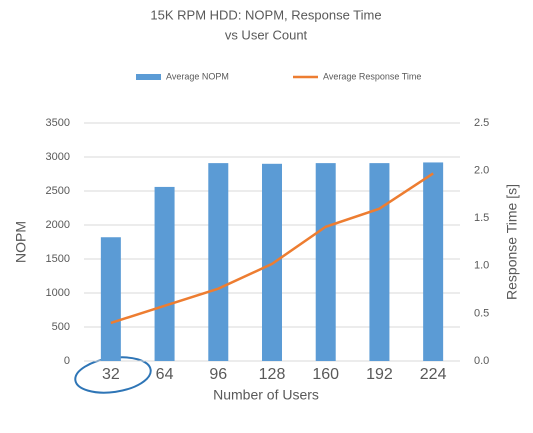 The image size is (533, 433). What do you see at coordinates (197, 76) in the screenshot?
I see `legend-label: Average NOPM` at bounding box center [197, 76].